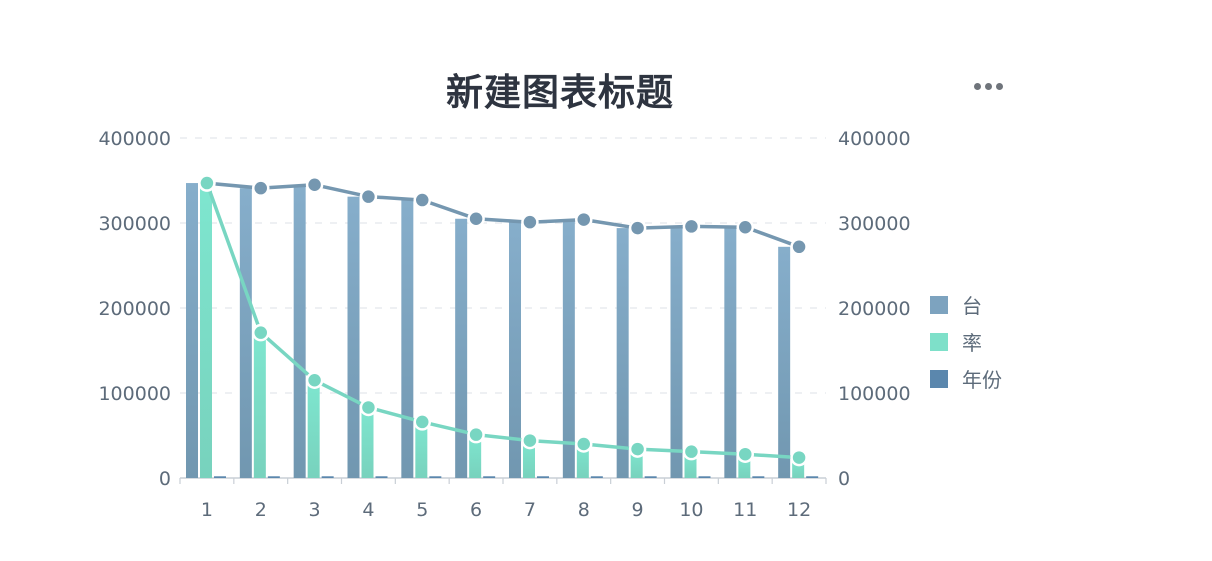  Describe the element at coordinates (939, 304) in the screenshot. I see `legend-swatch-tai` at that location.